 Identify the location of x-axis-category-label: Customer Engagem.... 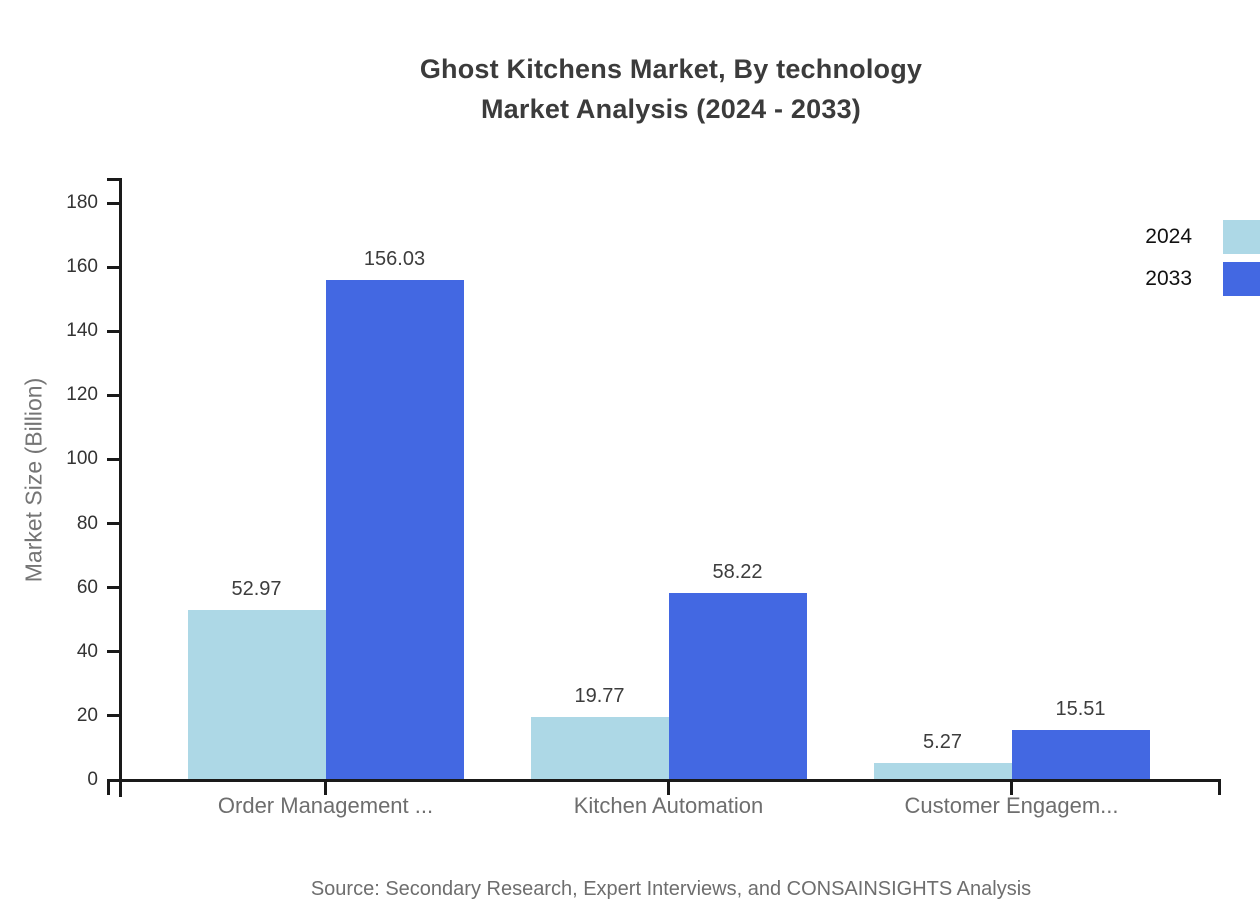
(1011, 805).